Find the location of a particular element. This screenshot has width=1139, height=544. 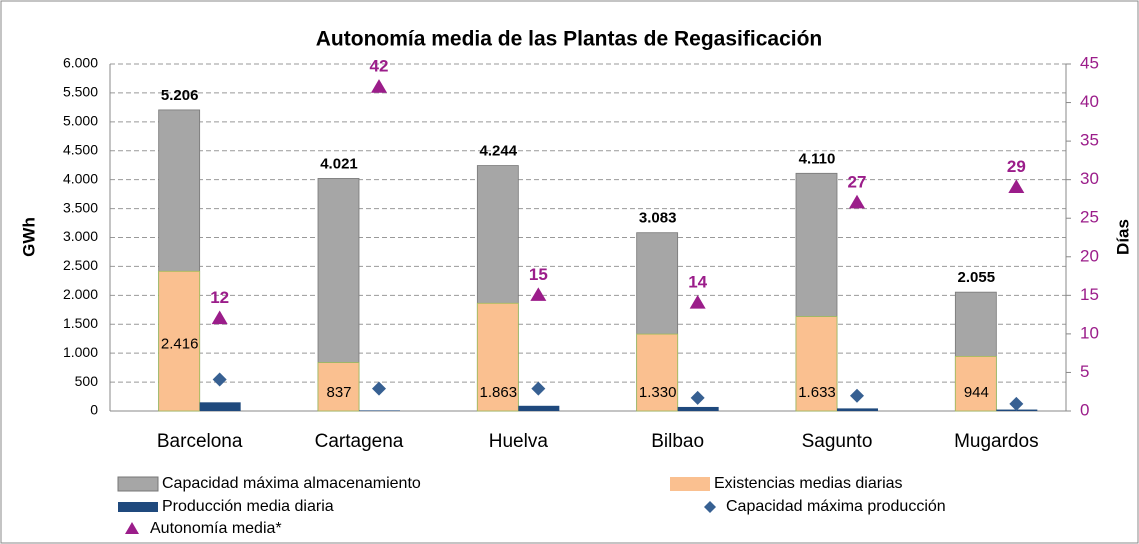

y-axis-label: GWh is located at coordinates (28, 237).